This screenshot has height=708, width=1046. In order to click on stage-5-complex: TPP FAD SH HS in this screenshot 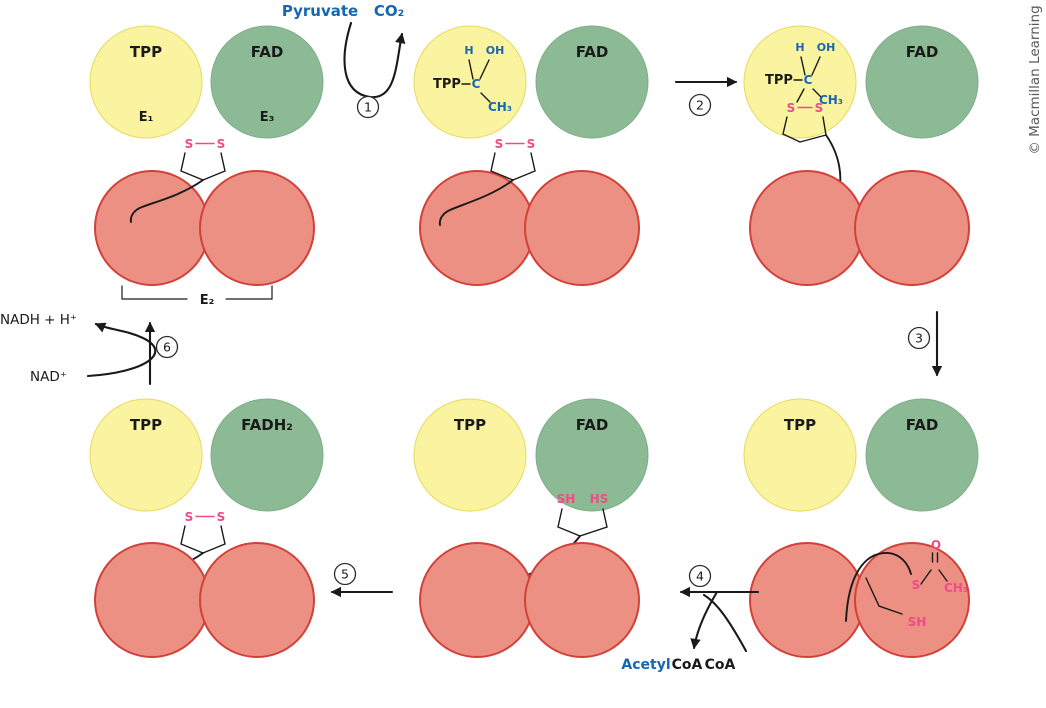, I will do `click(531, 528)`.